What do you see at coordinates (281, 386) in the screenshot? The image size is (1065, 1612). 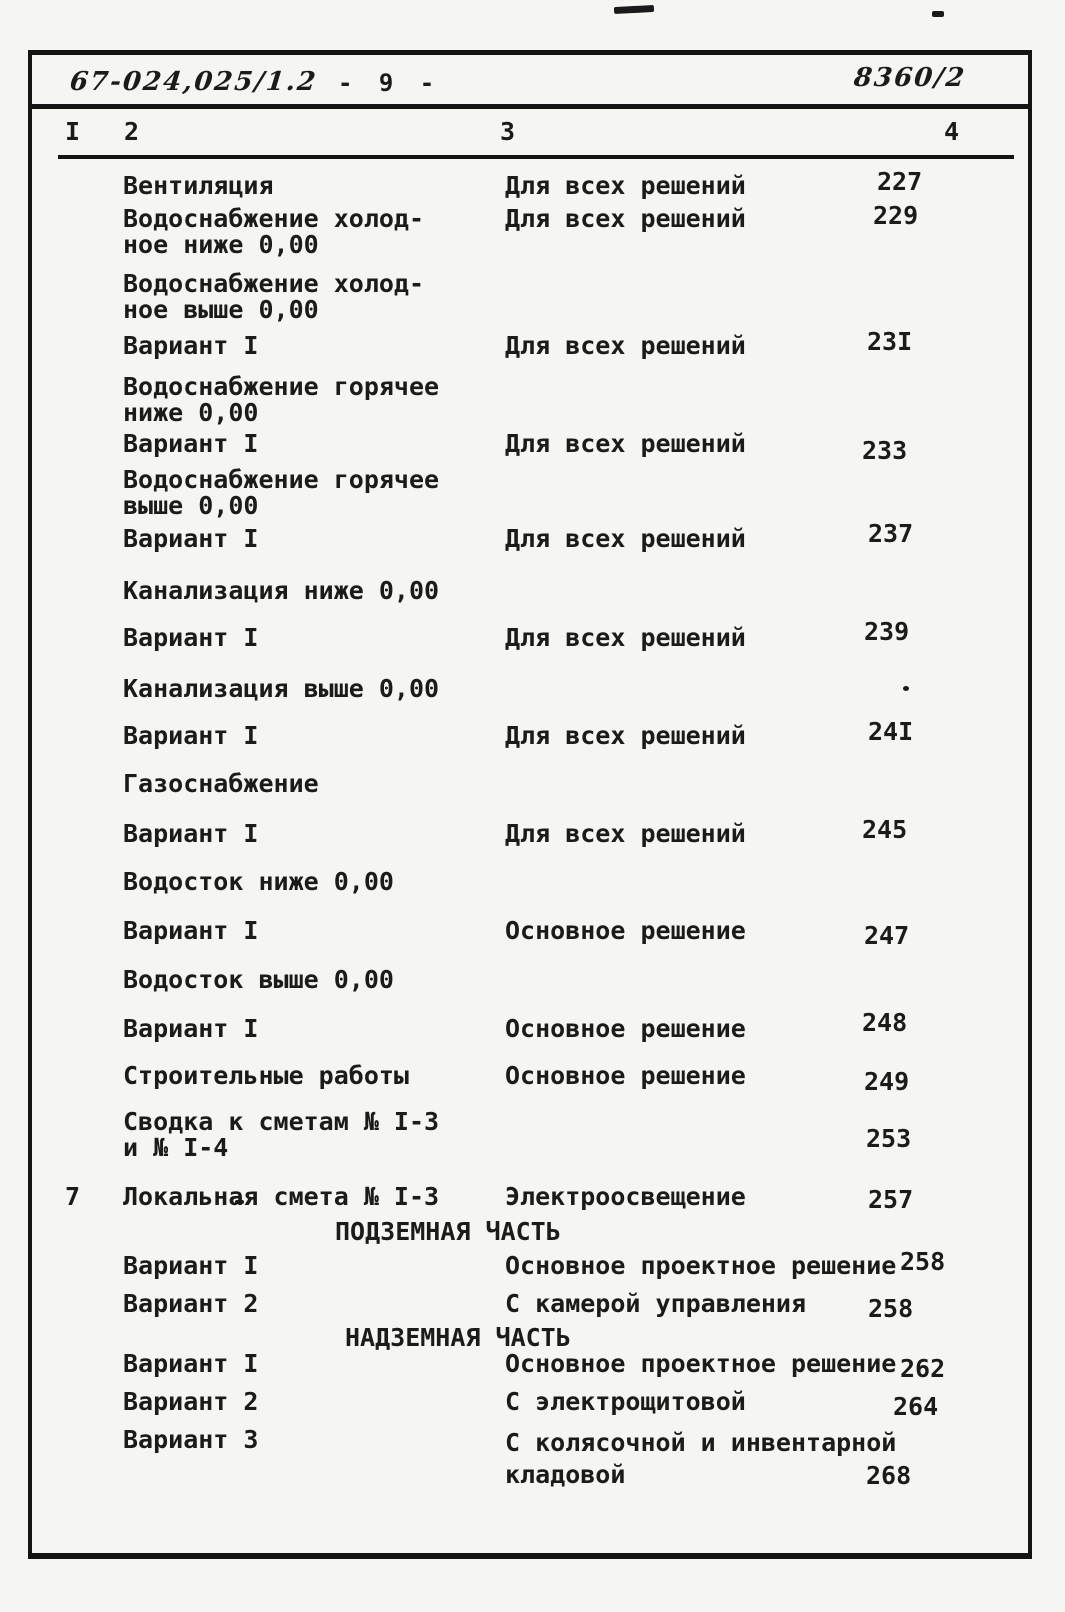 I see `toc-item-title-line: Водоснабжение горячее` at bounding box center [281, 386].